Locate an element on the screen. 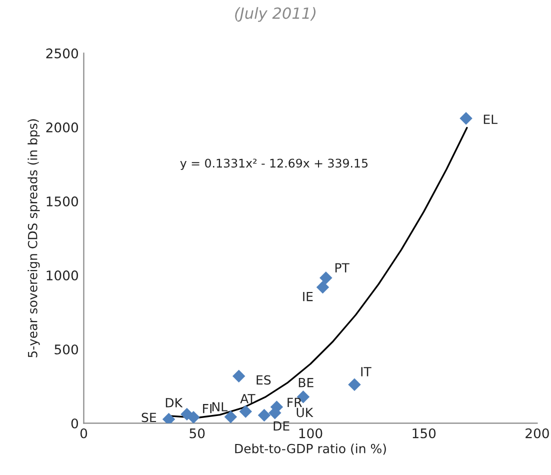  data-label: IT is located at coordinates (366, 371).